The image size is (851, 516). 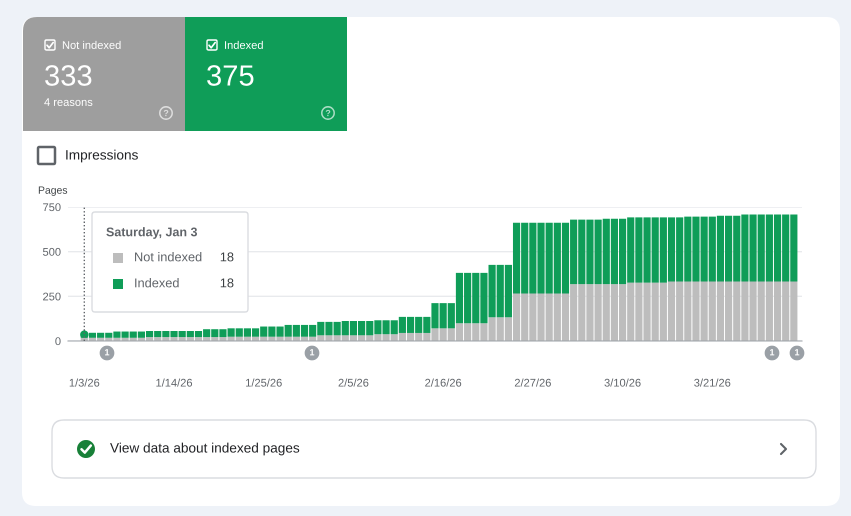 What do you see at coordinates (205, 449) in the screenshot?
I see `text: View data about indexed pages` at bounding box center [205, 449].